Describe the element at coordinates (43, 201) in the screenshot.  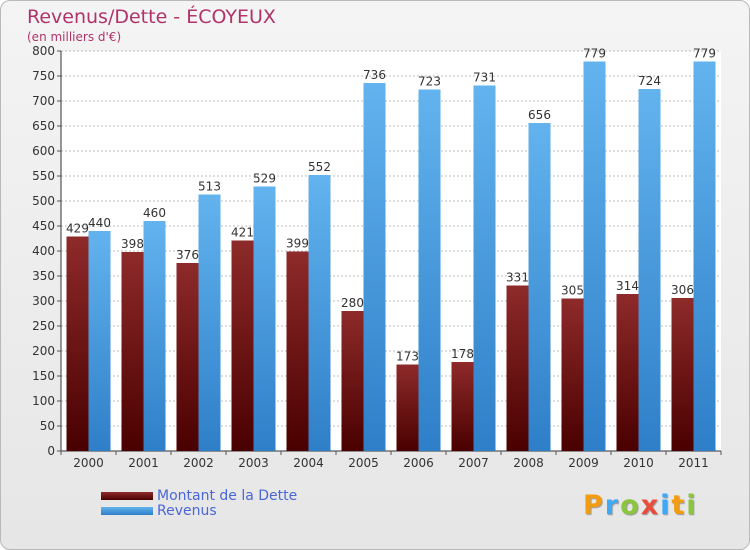
I see `y-tick-label: 500` at that location.